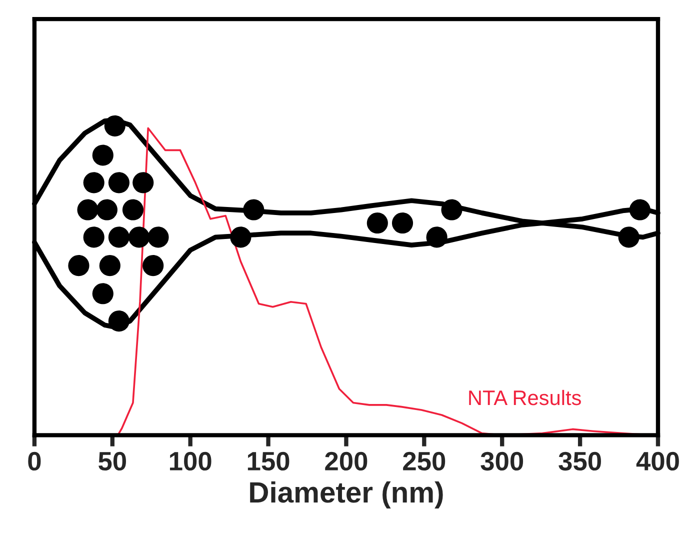 The width and height of the screenshot is (689, 544). Describe the element at coordinates (34, 461) in the screenshot. I see `x-tick-label: 0` at that location.